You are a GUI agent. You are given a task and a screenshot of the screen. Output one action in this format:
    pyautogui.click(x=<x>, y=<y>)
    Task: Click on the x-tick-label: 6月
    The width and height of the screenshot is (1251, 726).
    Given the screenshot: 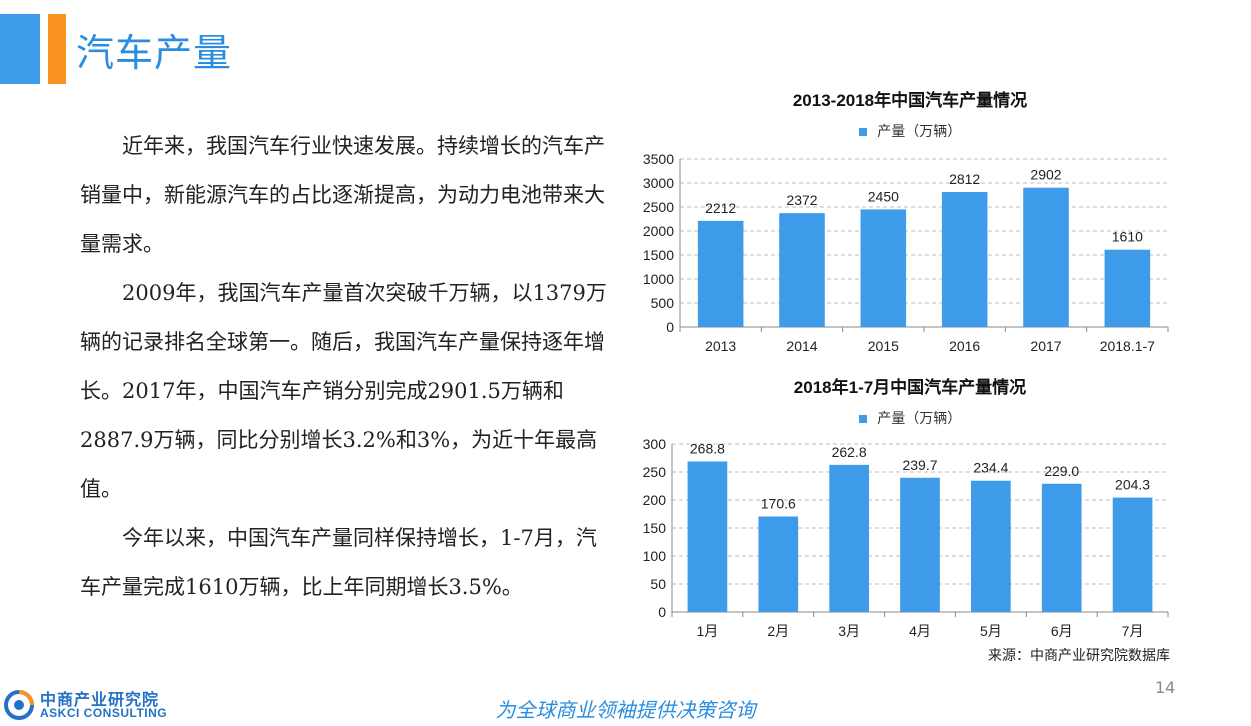 What is the action you would take?
    pyautogui.click(x=1062, y=631)
    